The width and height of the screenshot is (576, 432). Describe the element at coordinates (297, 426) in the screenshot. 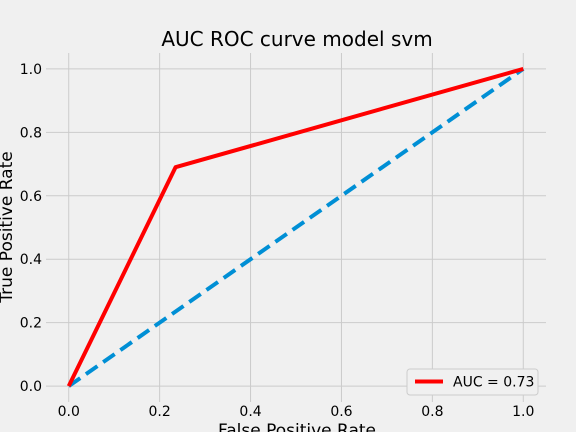

I see `x-axis-label: False Positive Rate` at that location.